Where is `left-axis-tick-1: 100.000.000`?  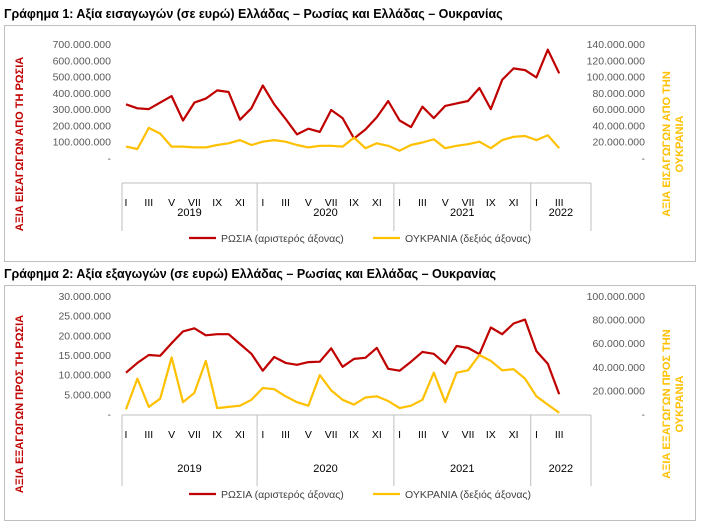 left-axis-tick-1: 100.000.000 is located at coordinates (82, 143).